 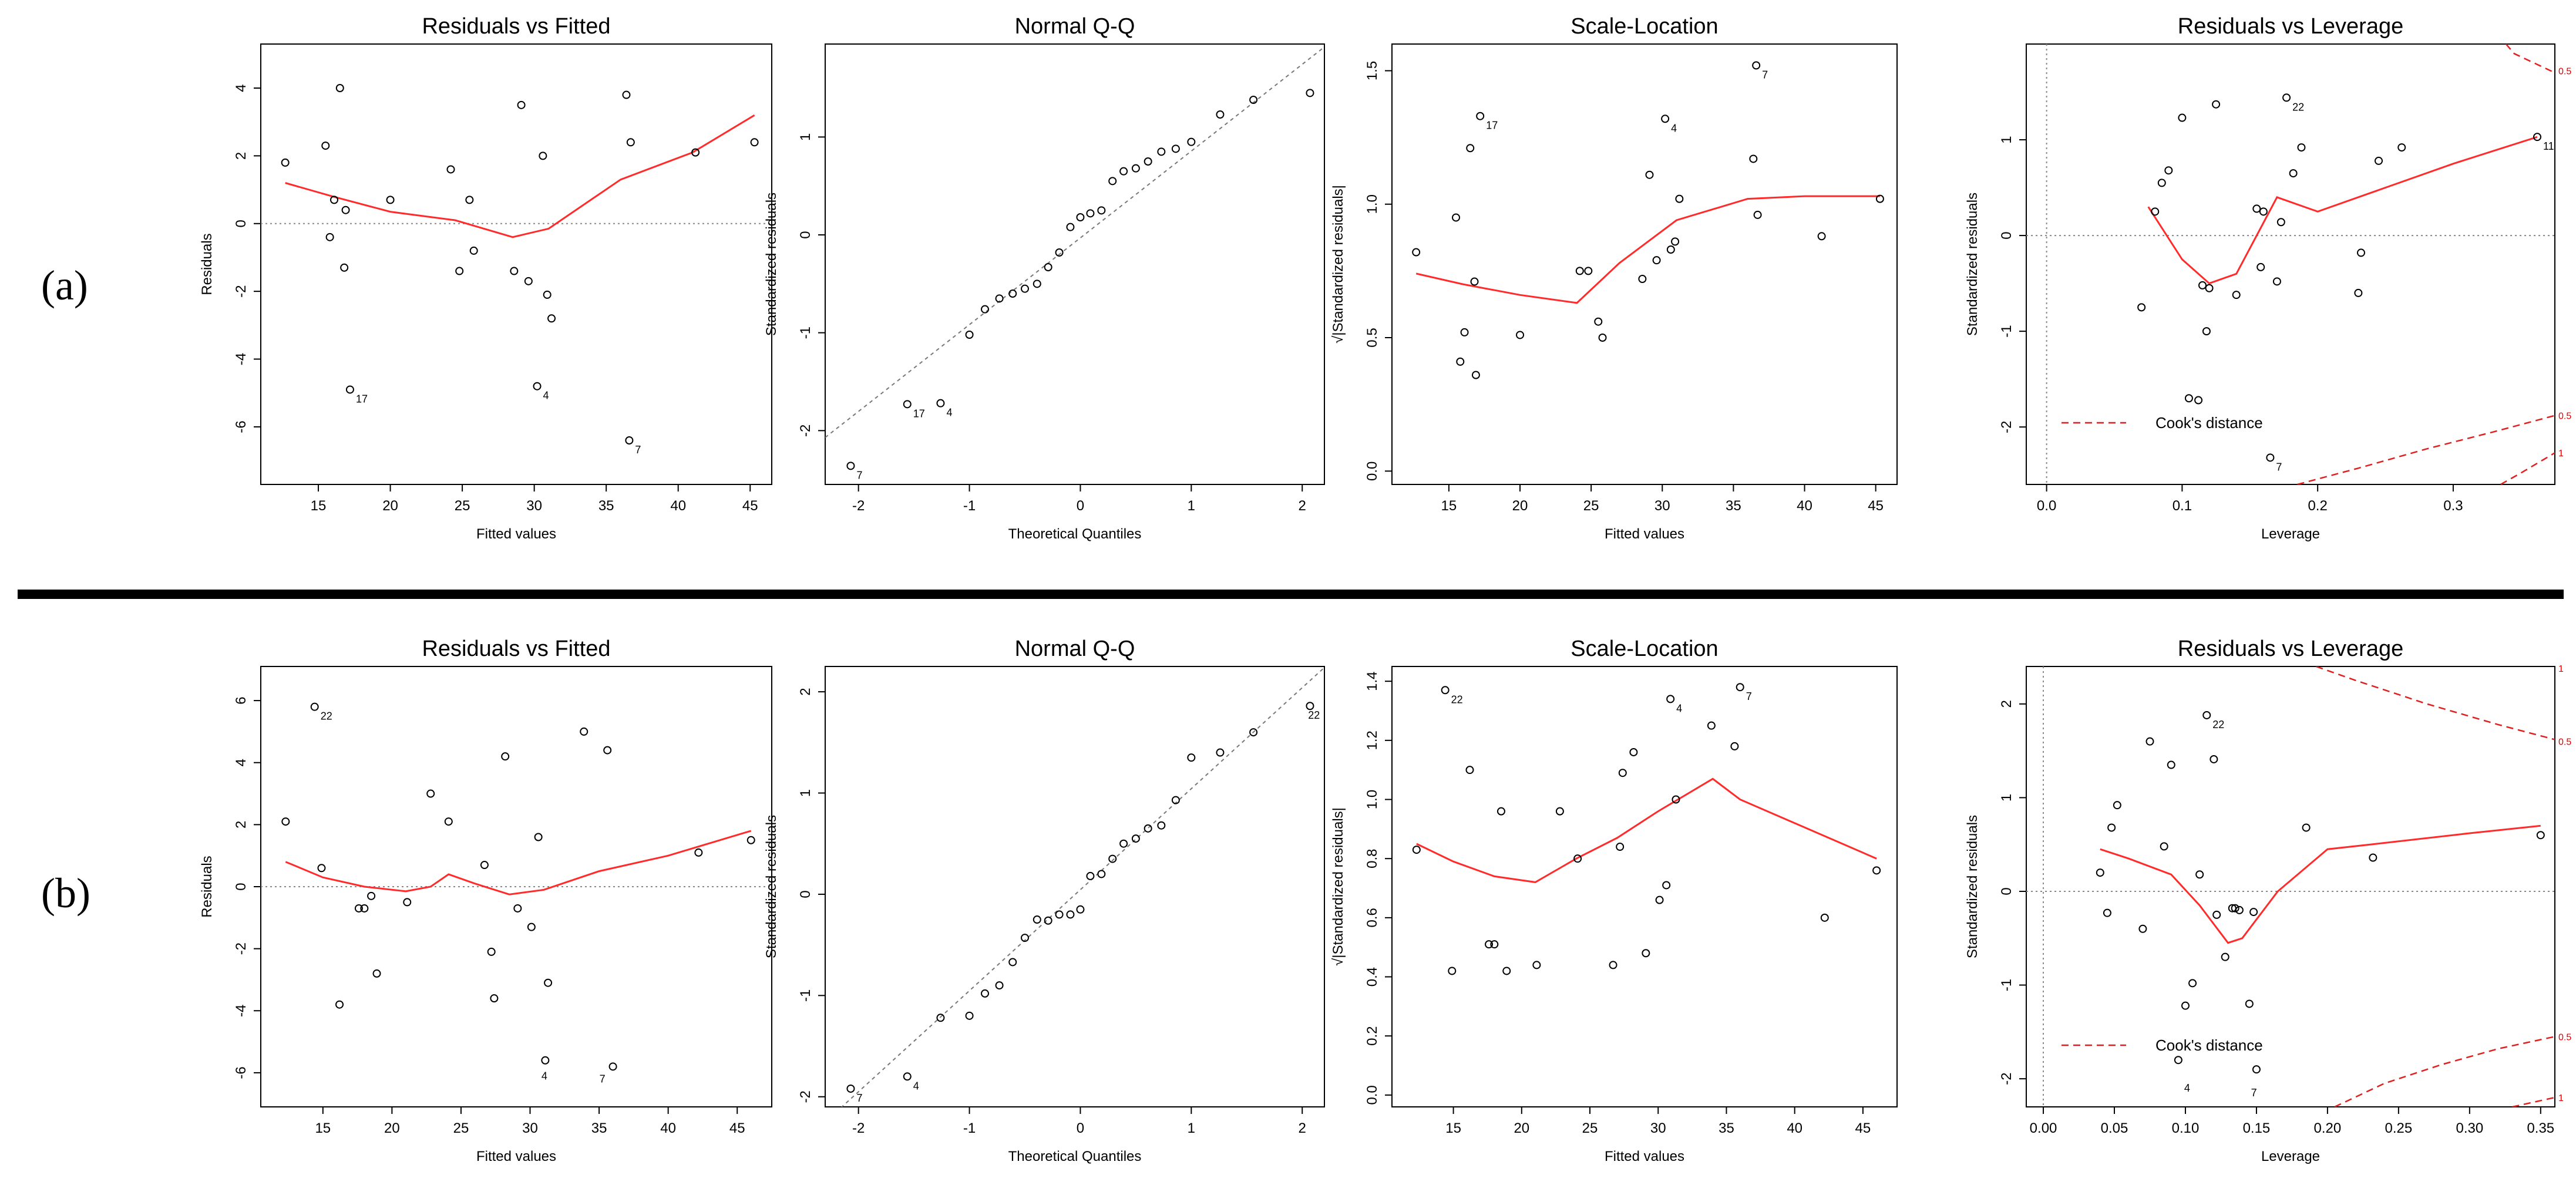 I want to click on y-tick-label: 1.5, so click(x=1372, y=70).